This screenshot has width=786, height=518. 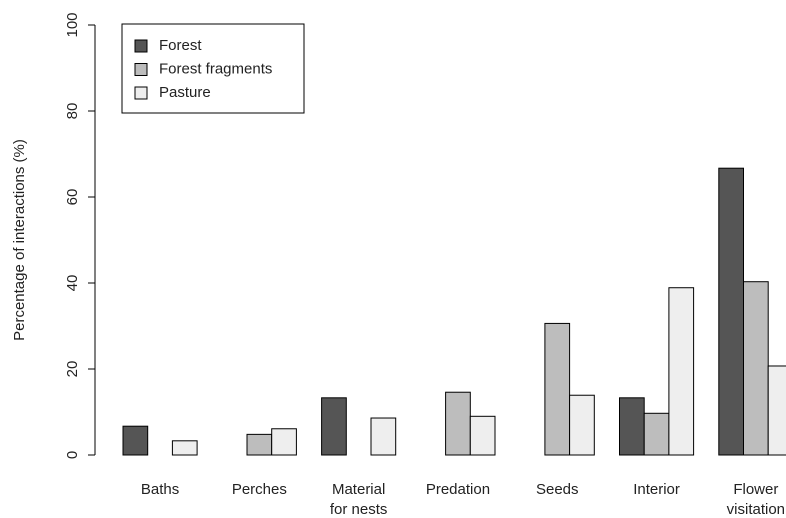 I want to click on legend-box, so click(x=213, y=68).